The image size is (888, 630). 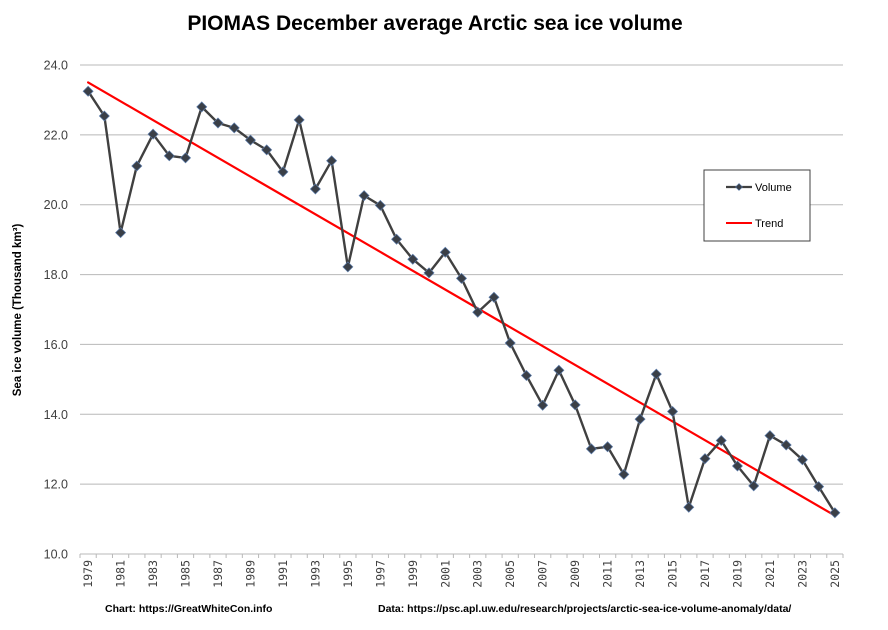 What do you see at coordinates (835, 574) in the screenshot?
I see `x-tick-label: 2025` at bounding box center [835, 574].